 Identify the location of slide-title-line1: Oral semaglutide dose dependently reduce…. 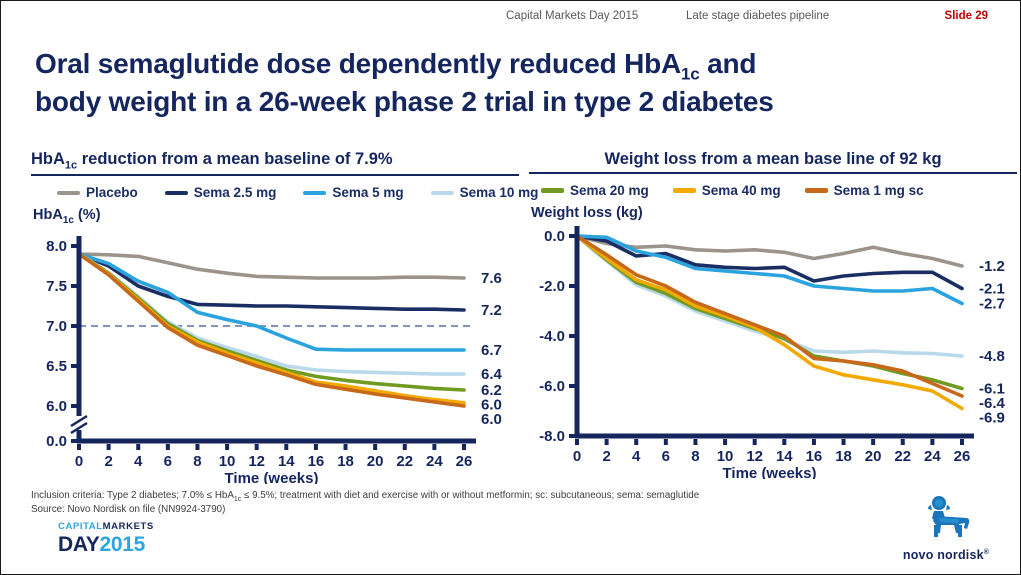
(358, 63).